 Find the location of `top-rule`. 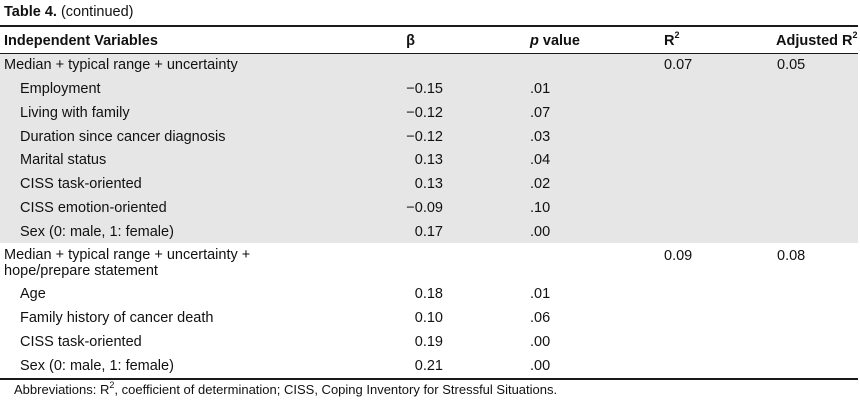

top-rule is located at coordinates (429, 26).